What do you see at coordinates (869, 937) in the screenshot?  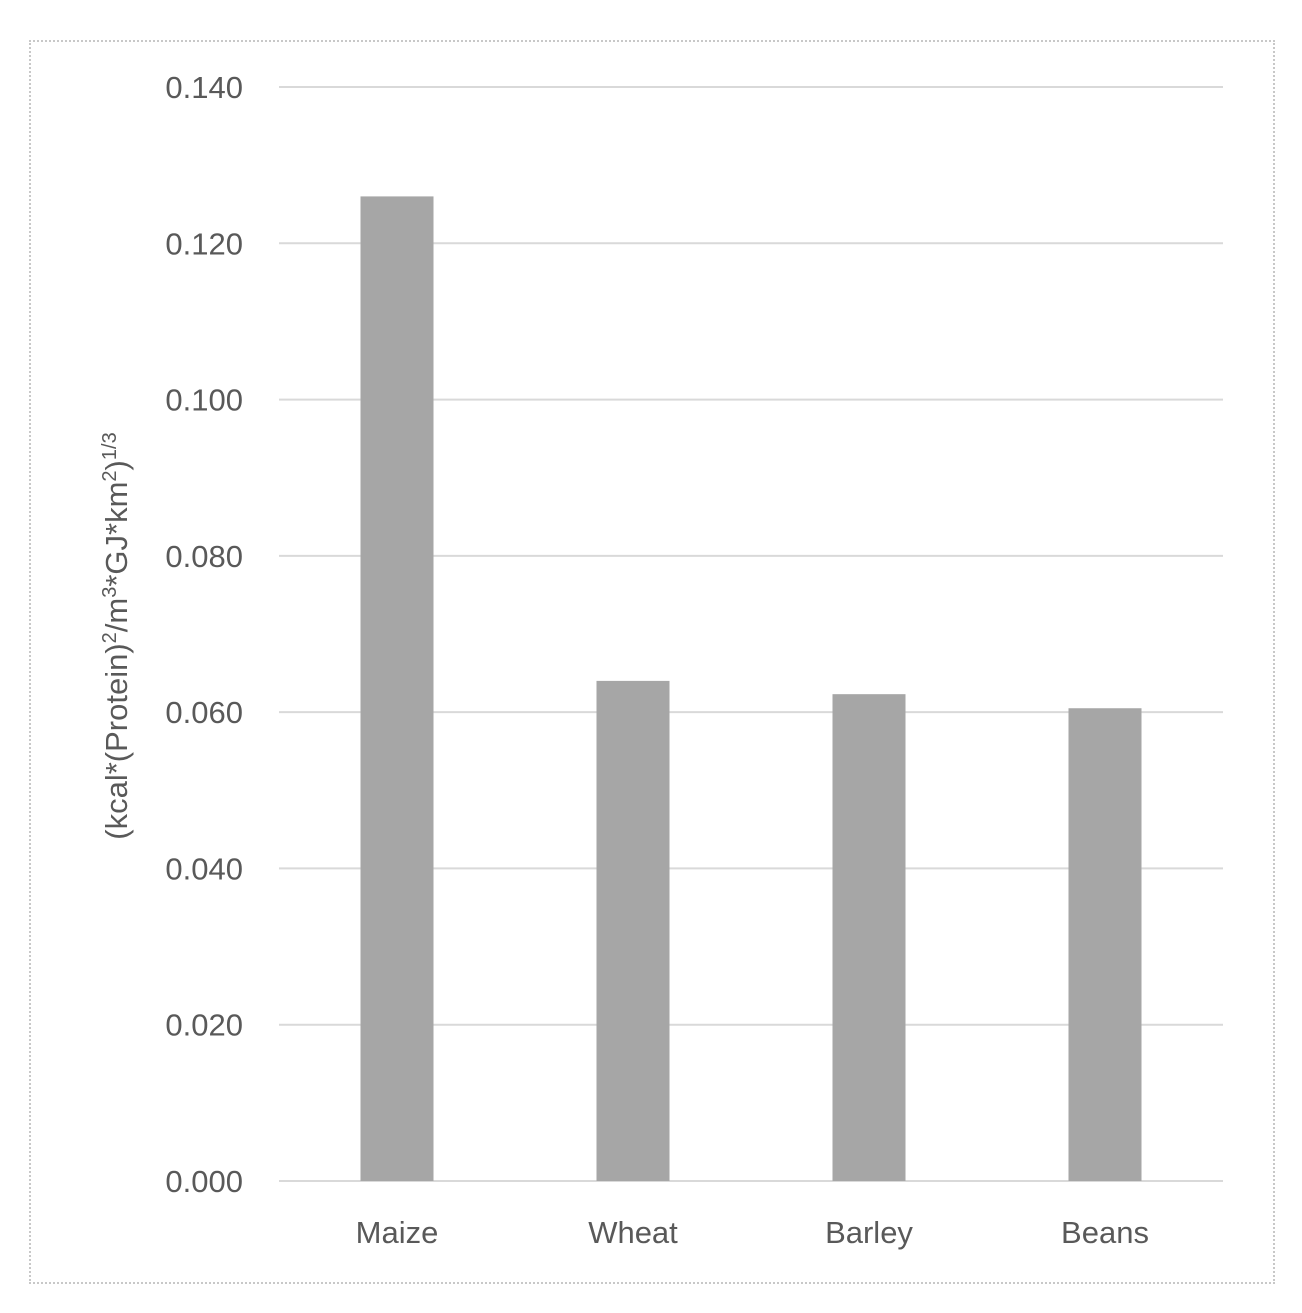 I see `bar-barley` at bounding box center [869, 937].